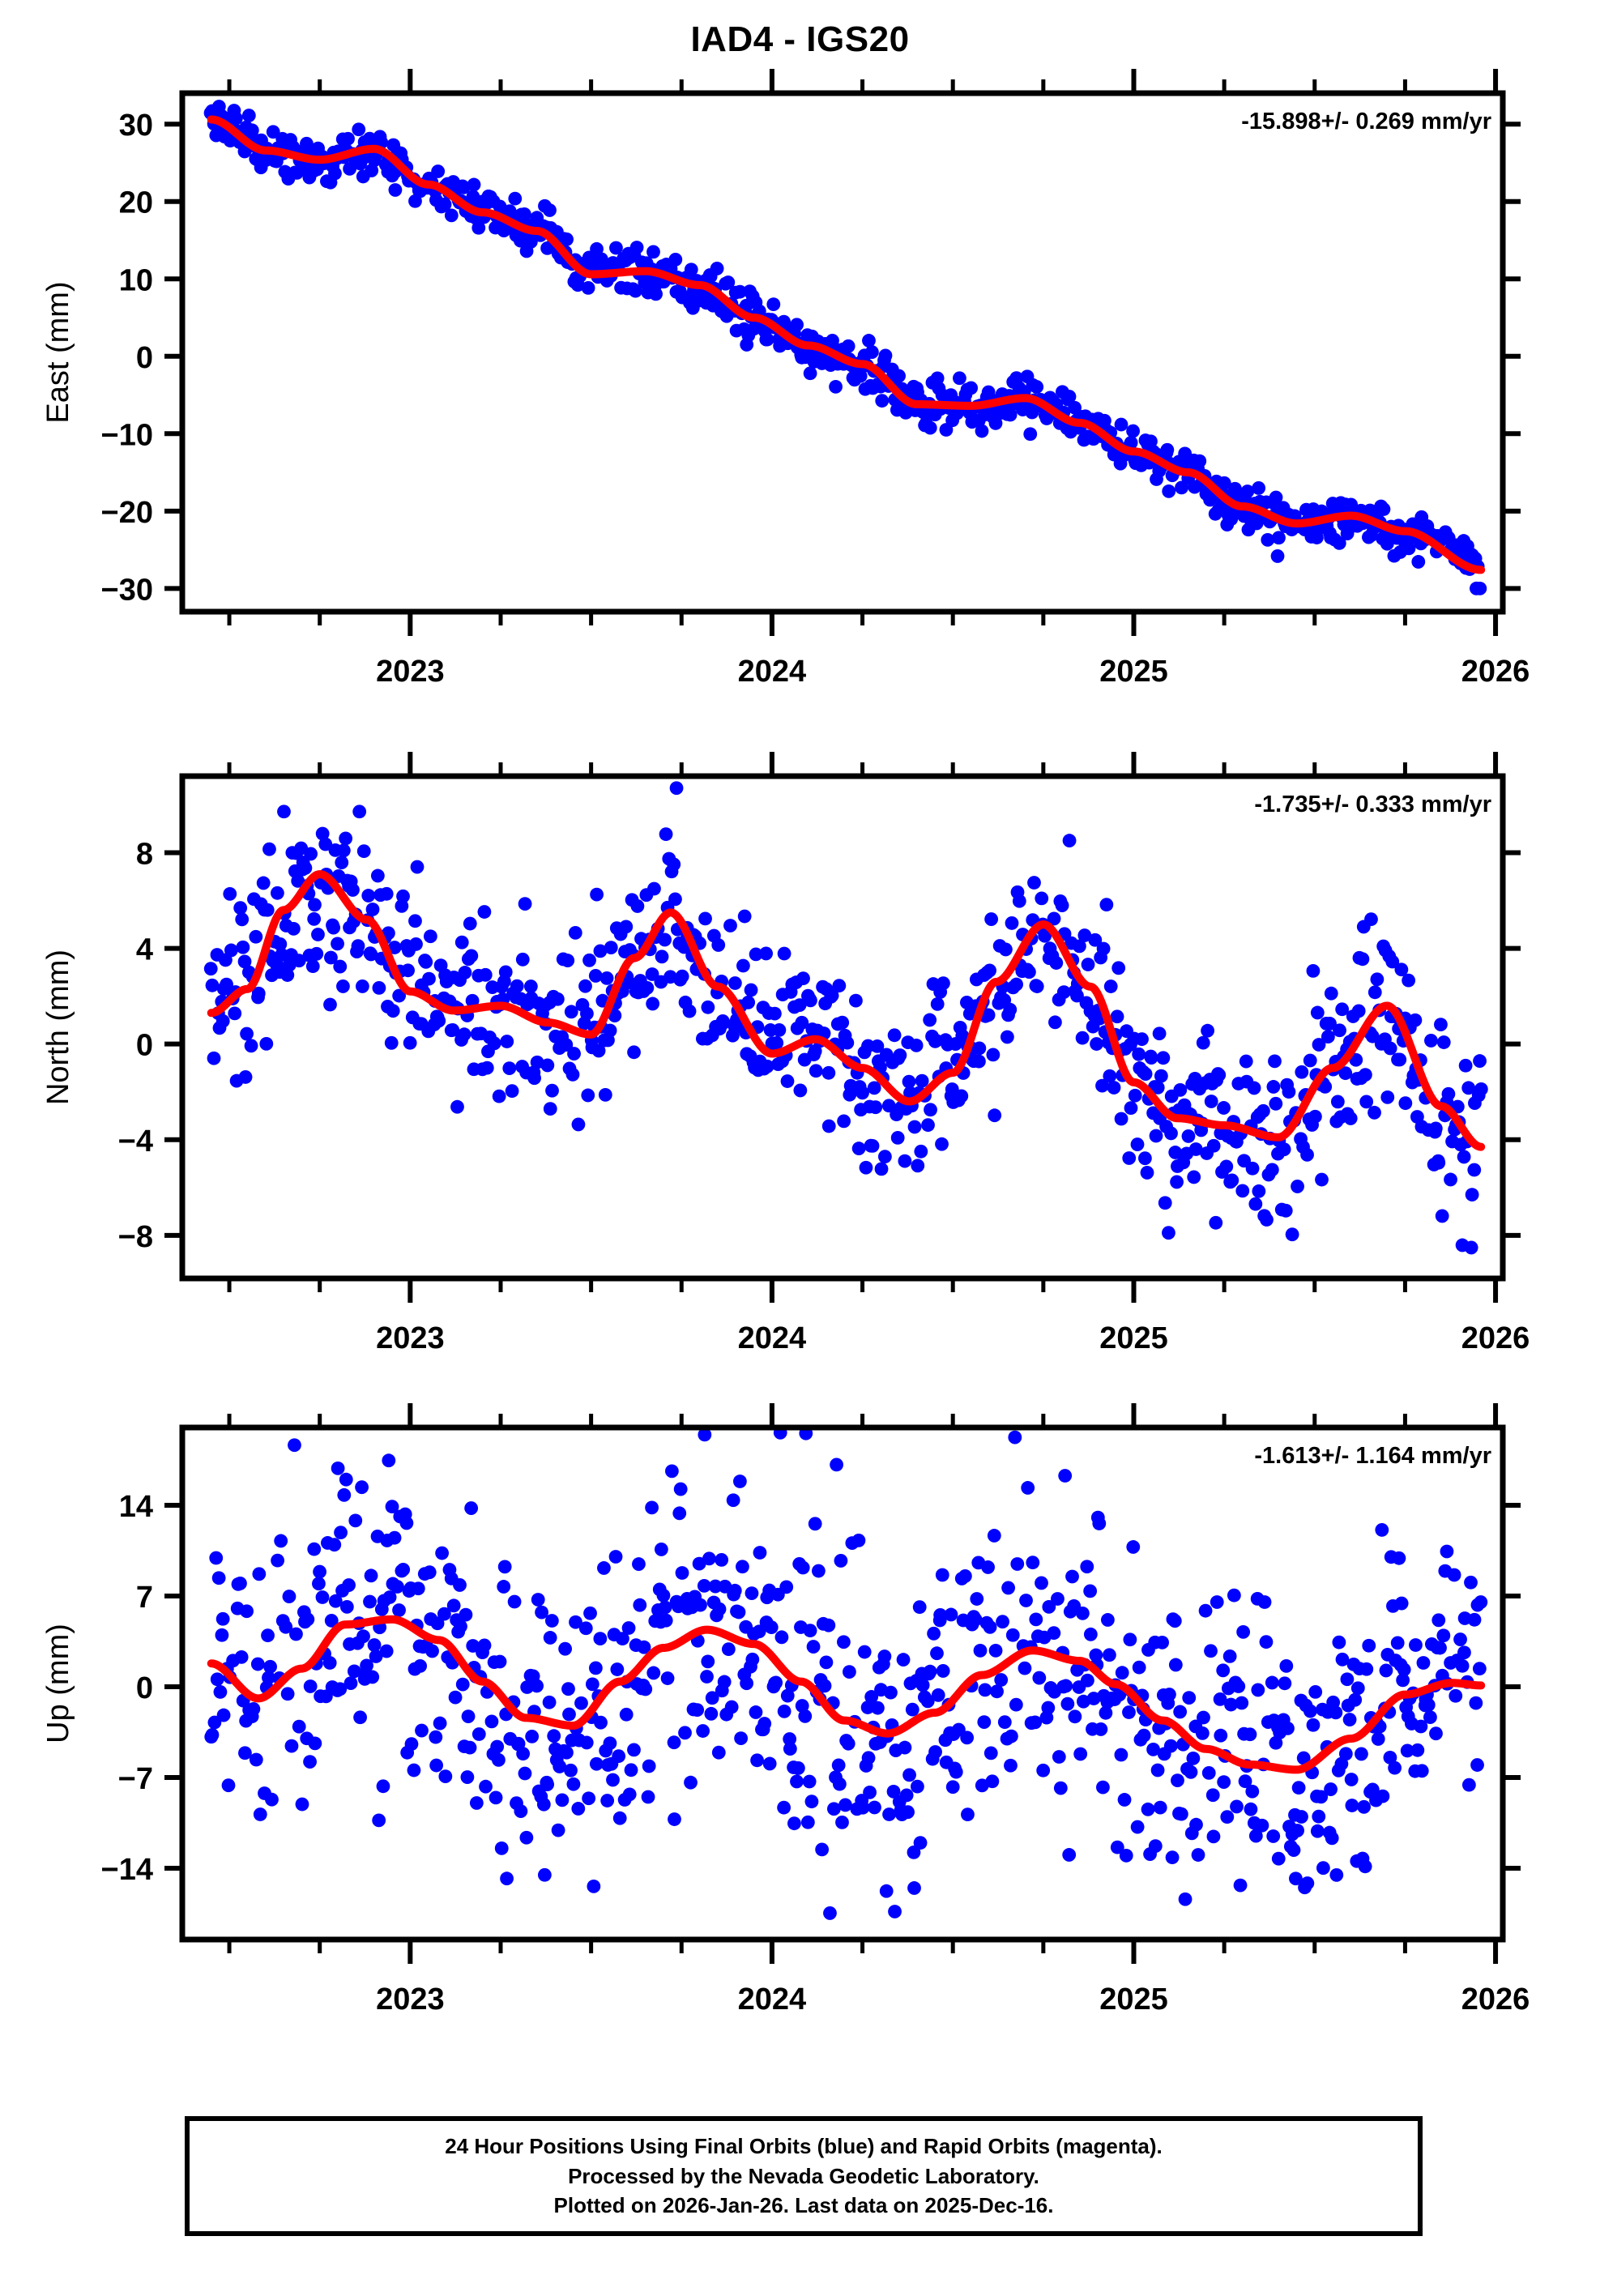 Image resolution: width=1600 pixels, height=2296 pixels. Describe the element at coordinates (135, 1779) in the screenshot. I see `y-tick-label: −7` at that location.